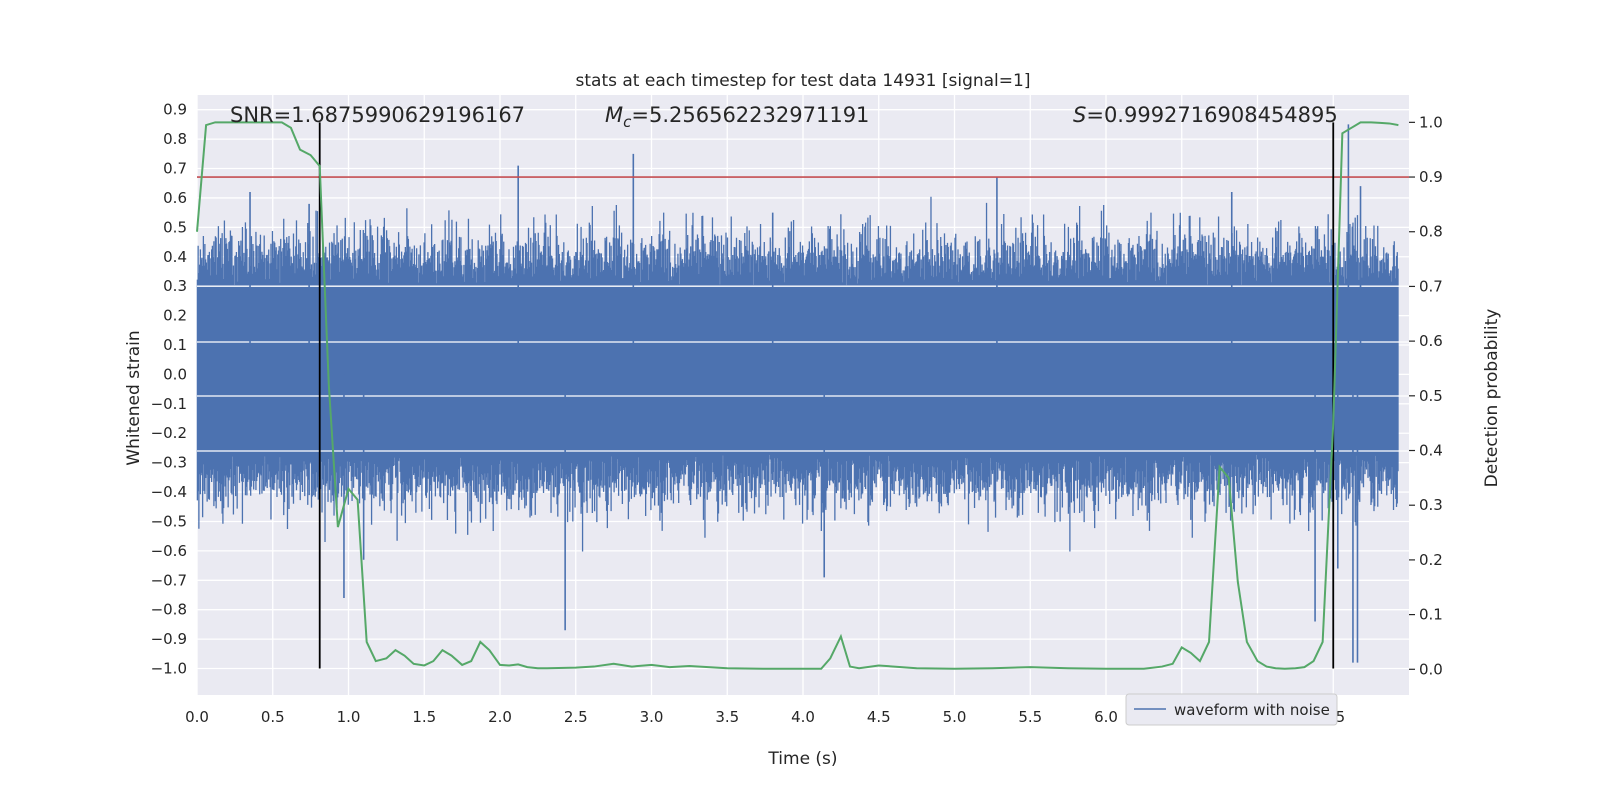 The width and height of the screenshot is (1600, 800). I want to click on y2-tick-label: 0.1, so click(1431, 615).